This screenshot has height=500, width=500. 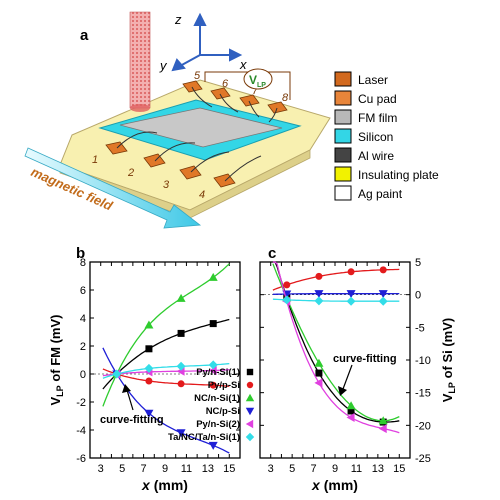 I want to click on y-tick-label: 5, so click(x=418, y=263).